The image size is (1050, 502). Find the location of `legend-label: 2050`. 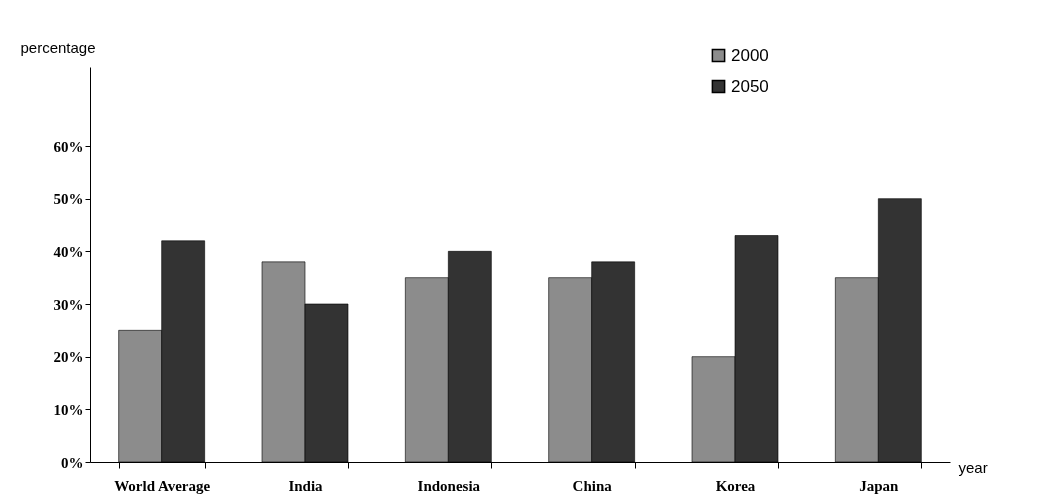

legend-label: 2050 is located at coordinates (750, 86).